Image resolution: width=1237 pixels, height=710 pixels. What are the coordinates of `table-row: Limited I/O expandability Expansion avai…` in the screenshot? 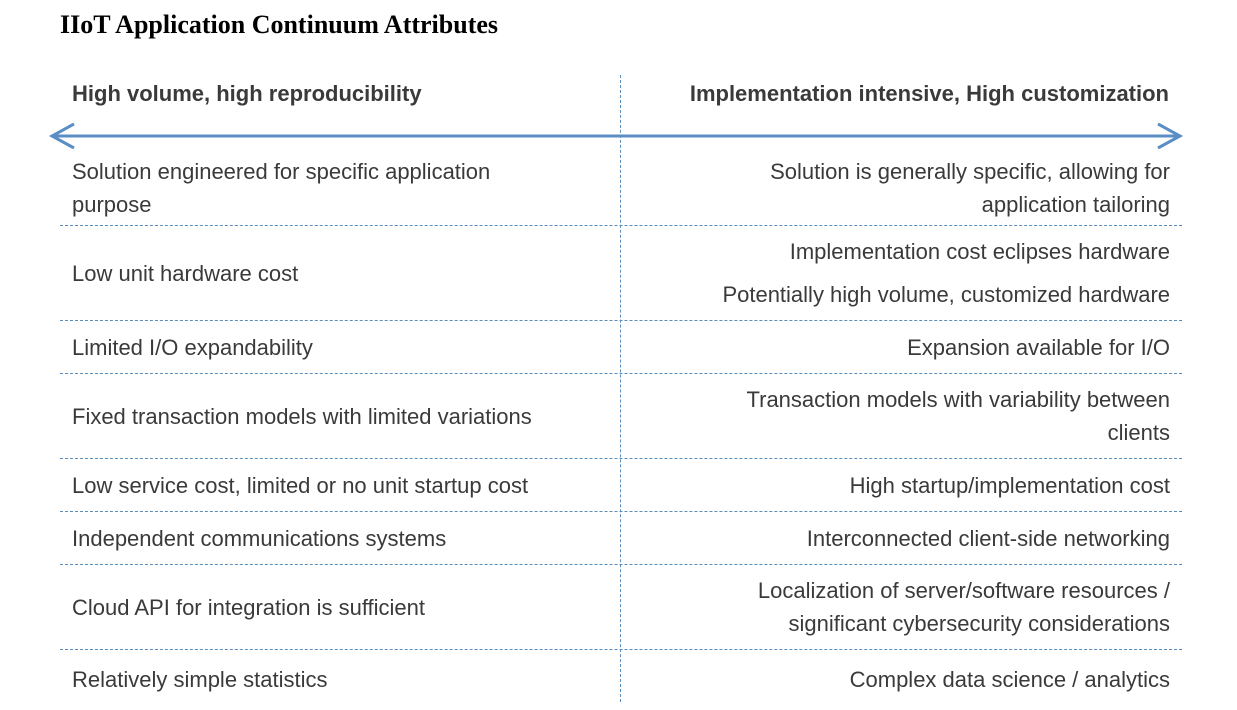 It's located at (621, 347).